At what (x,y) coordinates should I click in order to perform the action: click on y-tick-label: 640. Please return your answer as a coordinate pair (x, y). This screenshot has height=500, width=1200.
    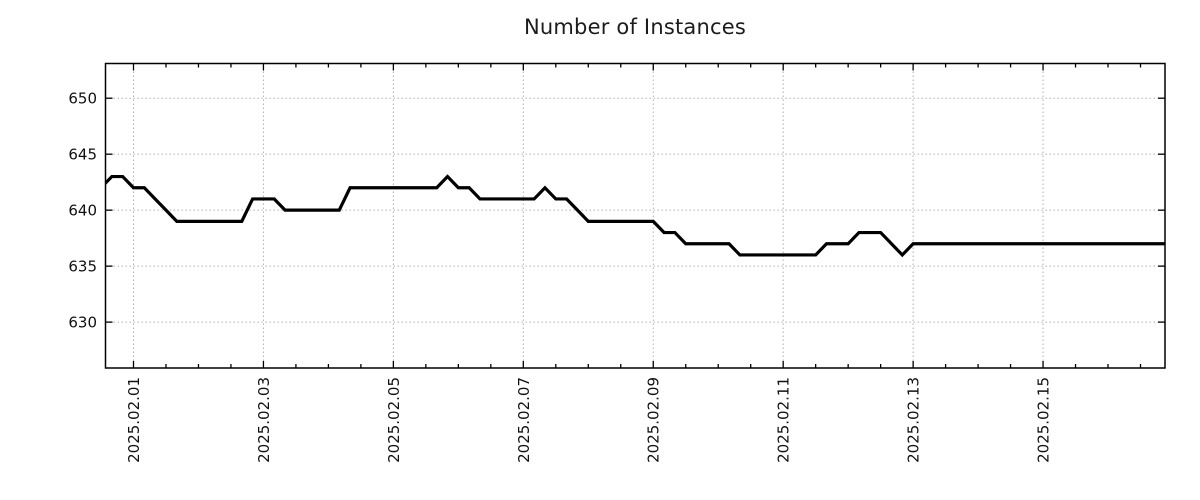
    Looking at the image, I should click on (82, 211).